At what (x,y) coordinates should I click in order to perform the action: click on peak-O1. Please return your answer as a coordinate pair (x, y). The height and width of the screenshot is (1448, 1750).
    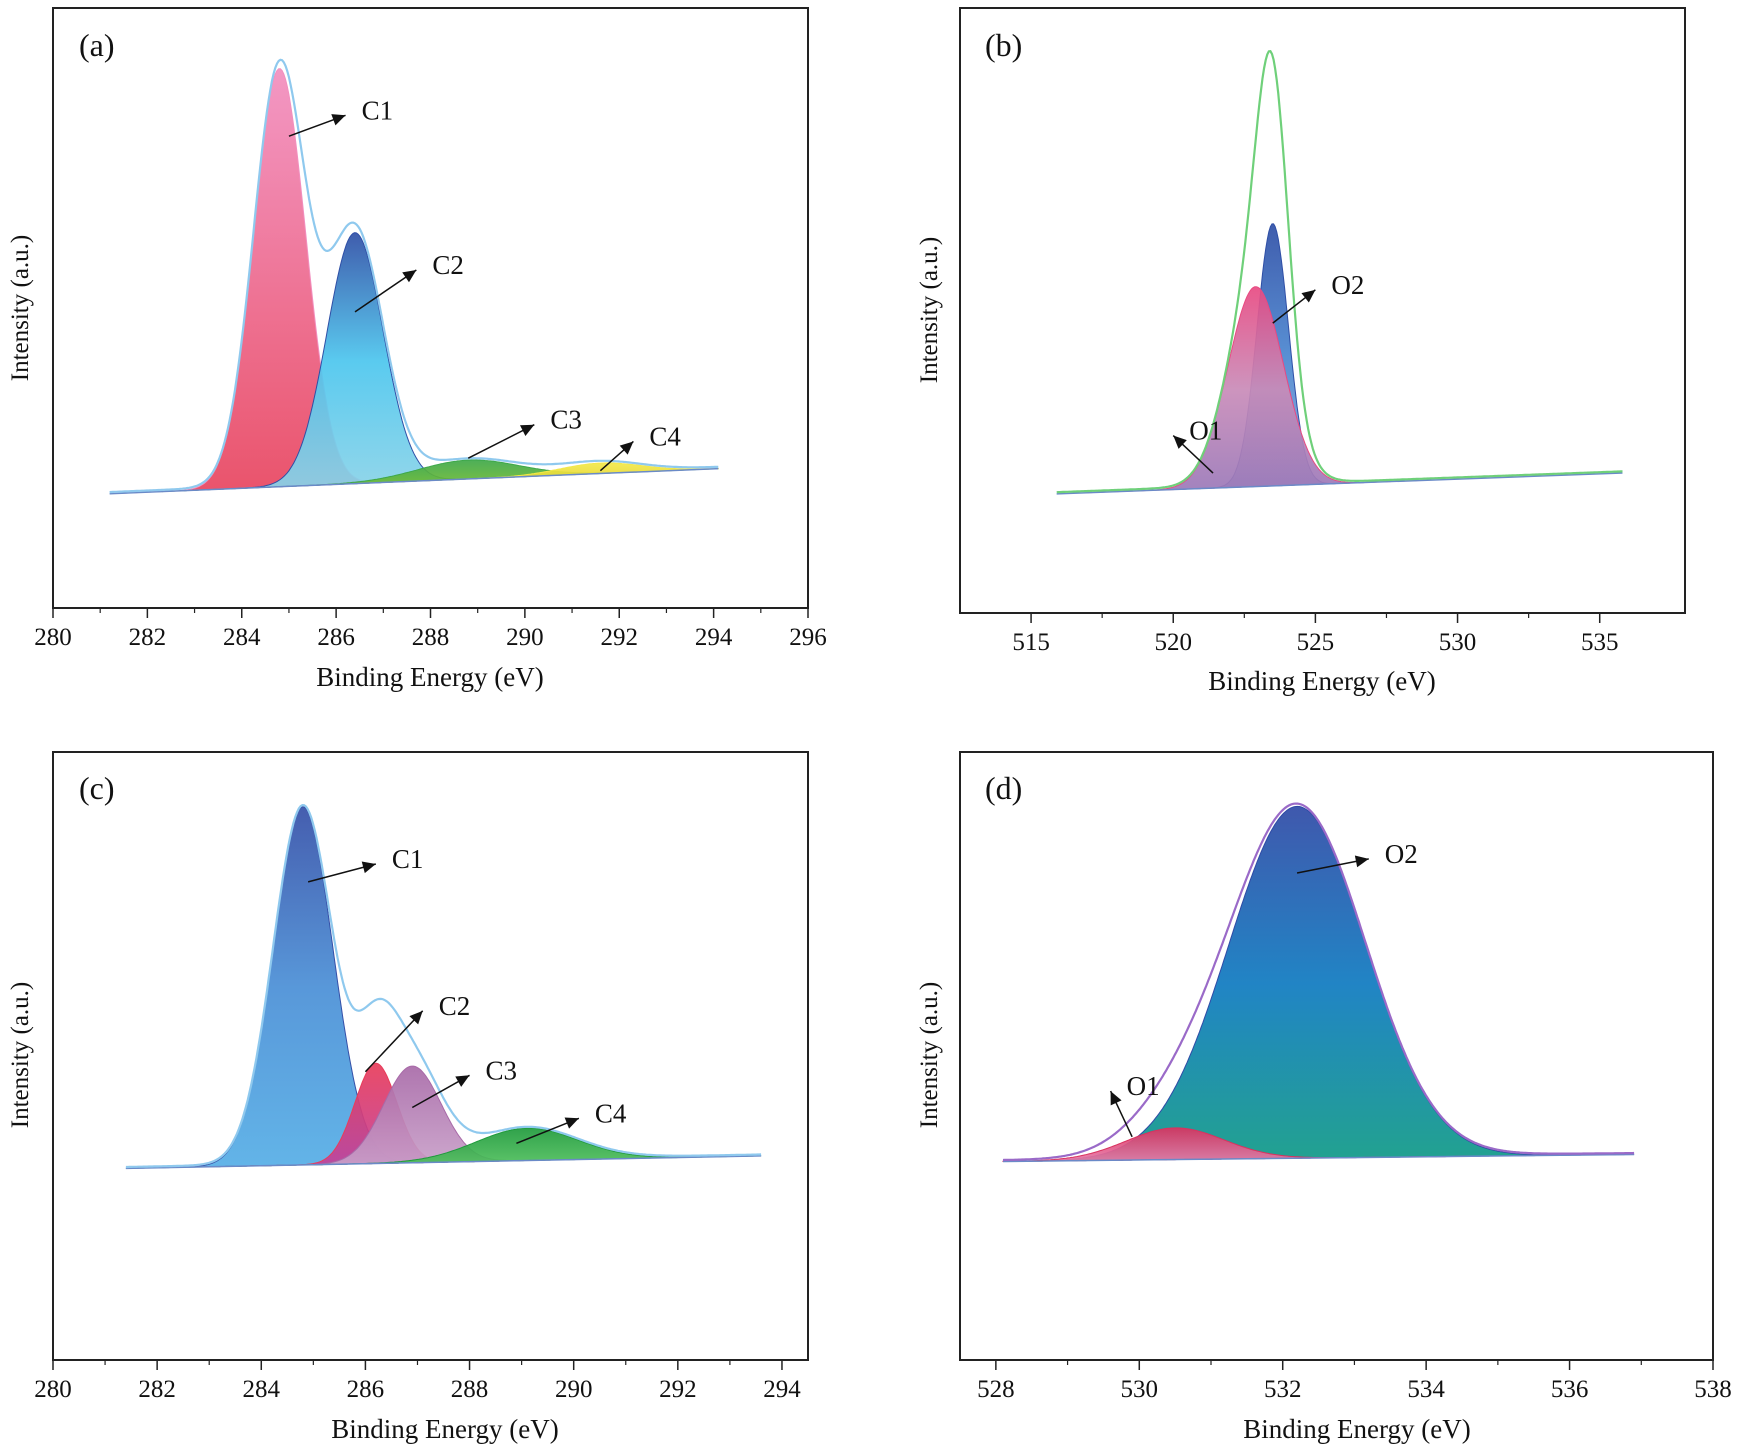
    Looking at the image, I should click on (1255, 390).